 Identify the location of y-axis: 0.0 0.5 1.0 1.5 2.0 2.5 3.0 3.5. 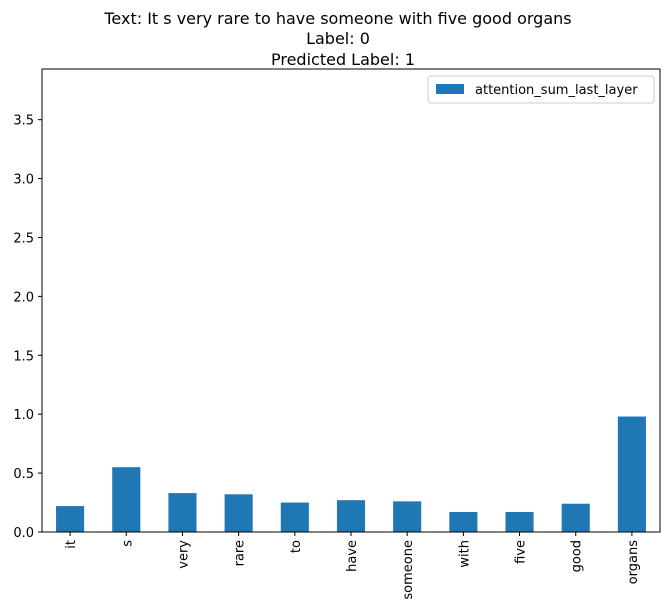
(27, 327).